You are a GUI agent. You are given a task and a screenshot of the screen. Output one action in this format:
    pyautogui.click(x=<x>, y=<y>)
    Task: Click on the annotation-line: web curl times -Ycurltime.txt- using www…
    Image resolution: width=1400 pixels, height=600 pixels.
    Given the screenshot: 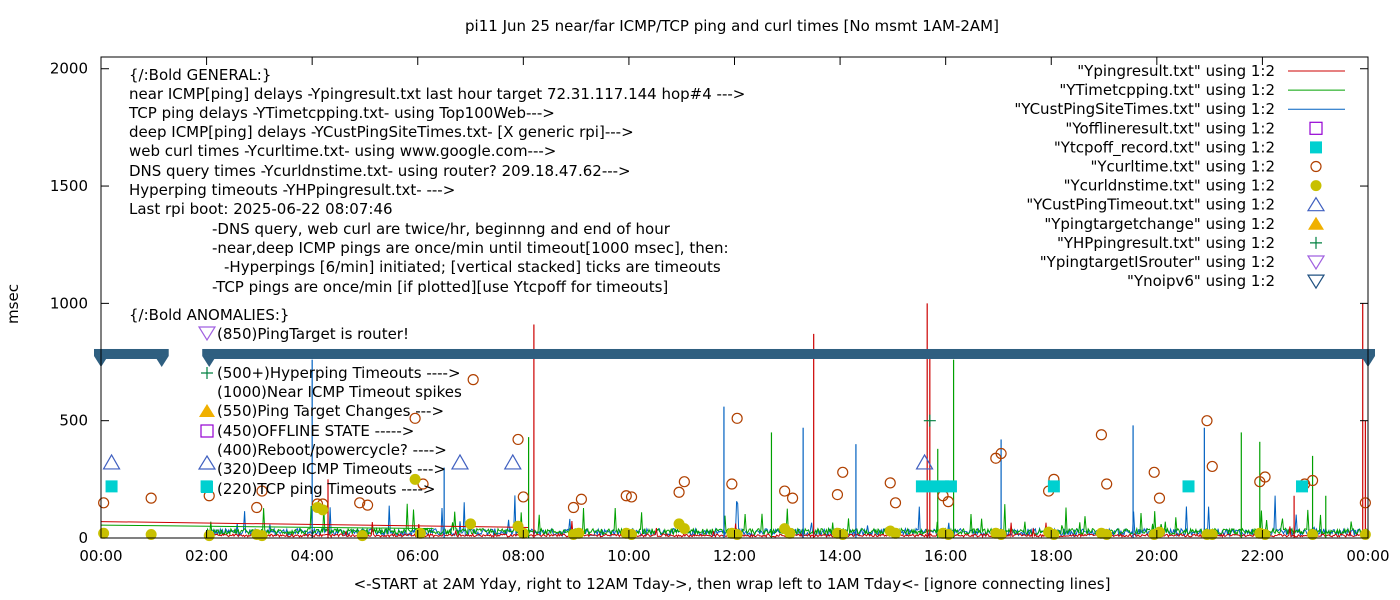 What is the action you would take?
    pyautogui.click(x=342, y=151)
    